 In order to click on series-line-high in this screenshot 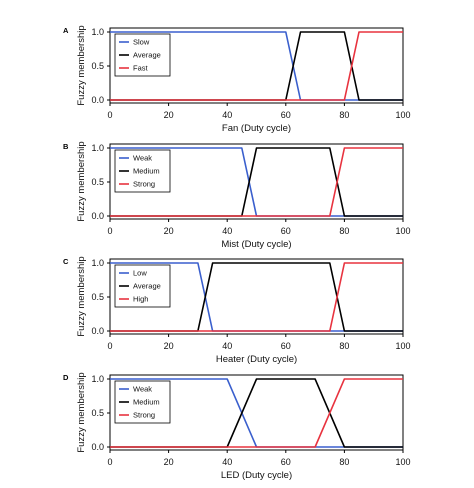, I will do `click(256, 297)`.